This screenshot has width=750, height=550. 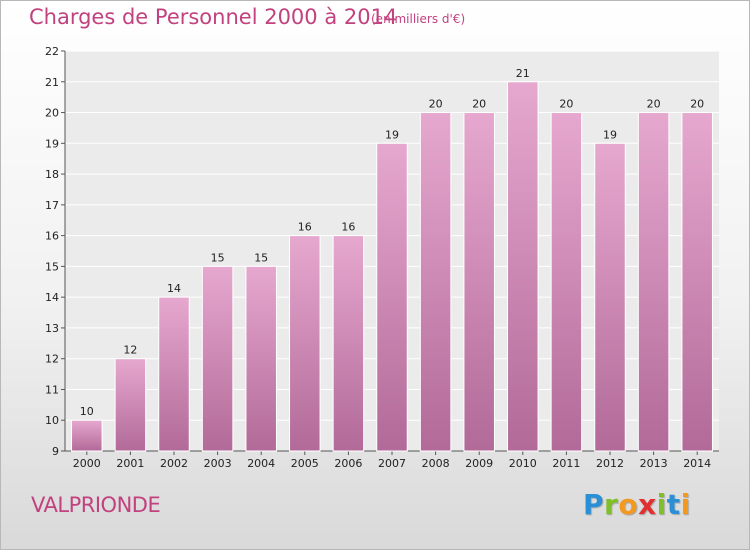 I want to click on chart-unit: (en milliers d'€), so click(x=418, y=19).